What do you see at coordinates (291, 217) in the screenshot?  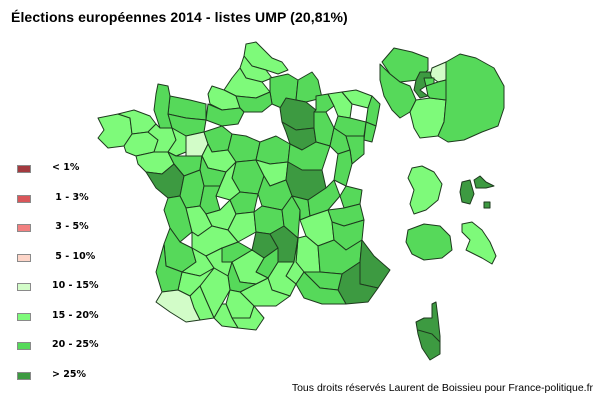 I see `department-loire` at bounding box center [291, 217].